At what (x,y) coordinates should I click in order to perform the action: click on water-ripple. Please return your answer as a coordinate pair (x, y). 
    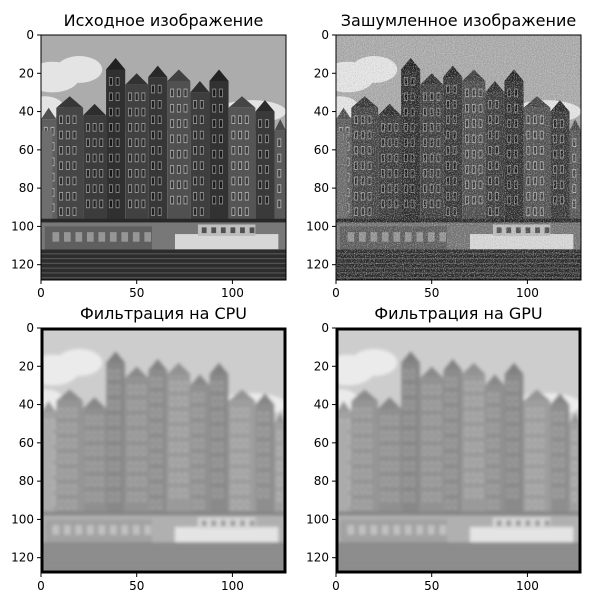
    Looking at the image, I should click on (163, 551).